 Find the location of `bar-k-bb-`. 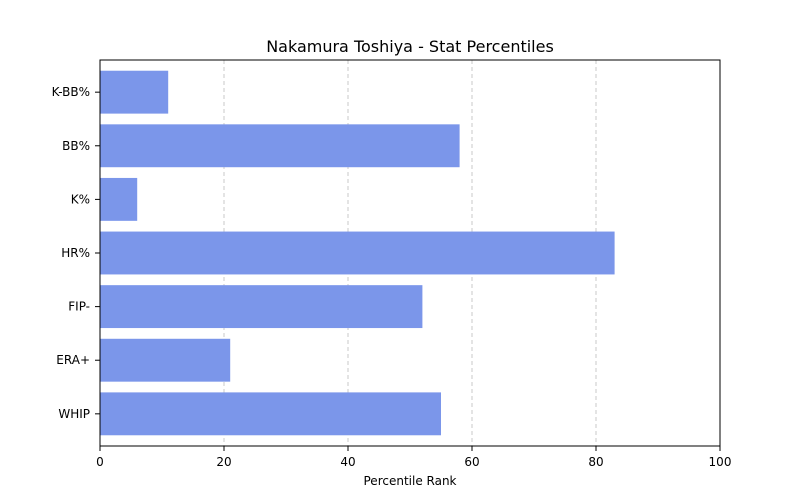

bar-k-bb- is located at coordinates (134, 92).